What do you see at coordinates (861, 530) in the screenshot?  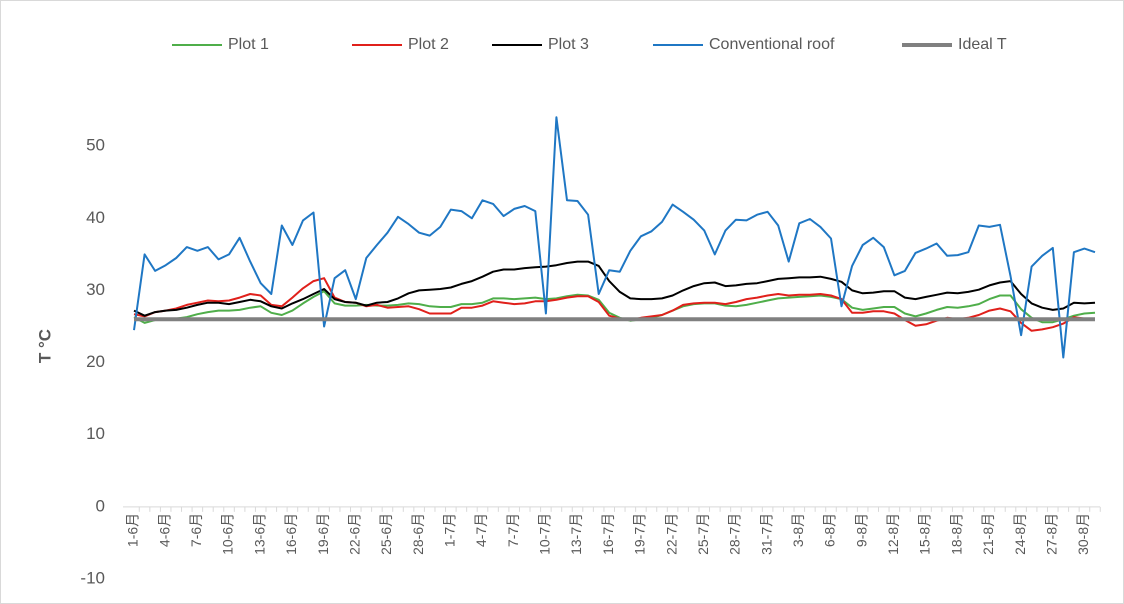 I see `x-tick-label: 9-8月` at bounding box center [861, 530].